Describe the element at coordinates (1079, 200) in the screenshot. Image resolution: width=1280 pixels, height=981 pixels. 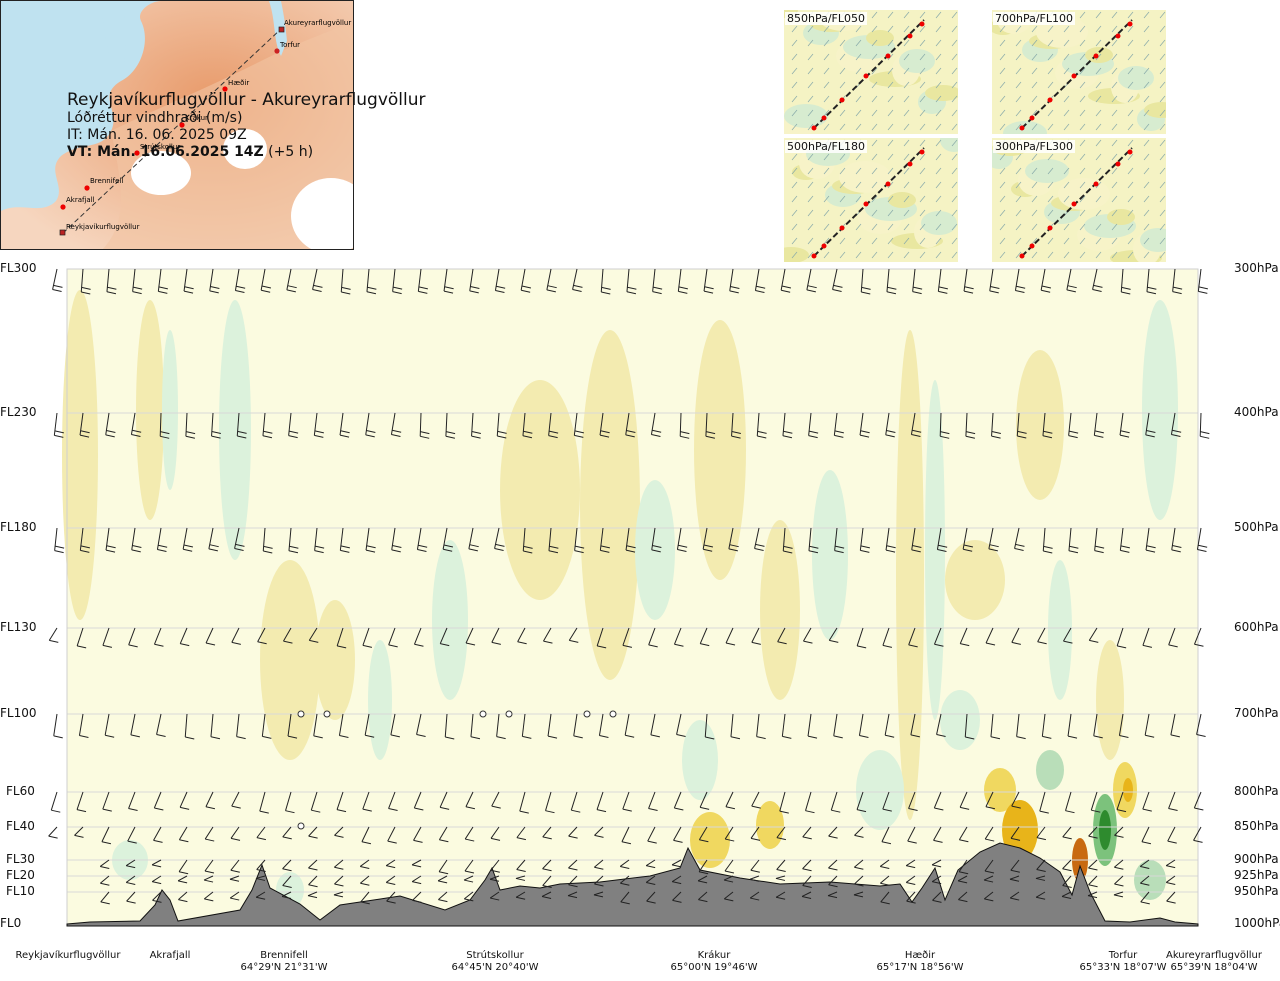
I see `mini-map-300hpa: 300hPa/FL300` at that location.